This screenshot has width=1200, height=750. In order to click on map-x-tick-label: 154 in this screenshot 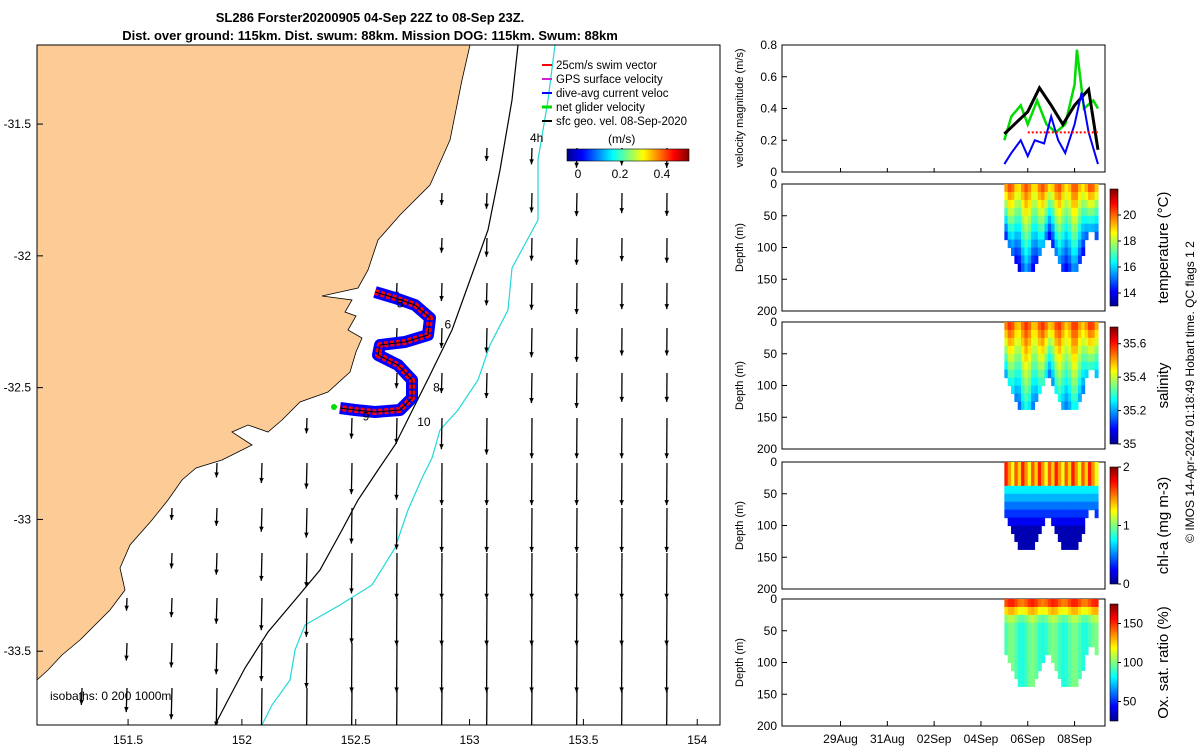, I will do `click(697, 740)`.